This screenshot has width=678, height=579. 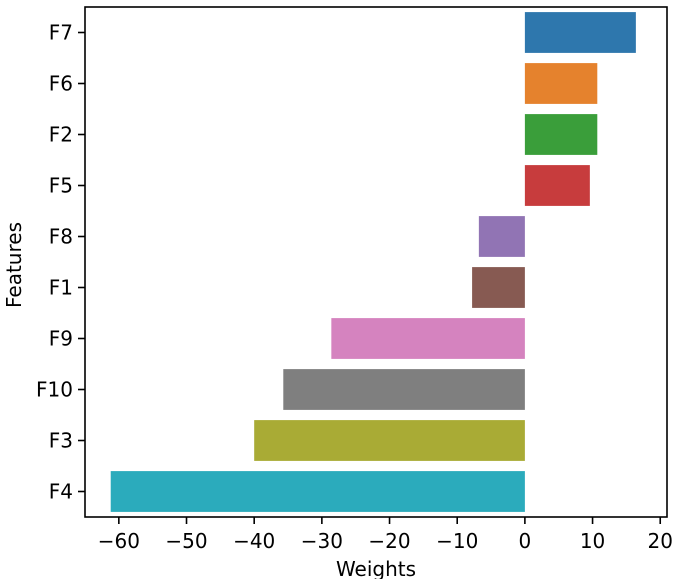 What do you see at coordinates (660, 541) in the screenshot?
I see `x-tick-label-8: 20` at bounding box center [660, 541].